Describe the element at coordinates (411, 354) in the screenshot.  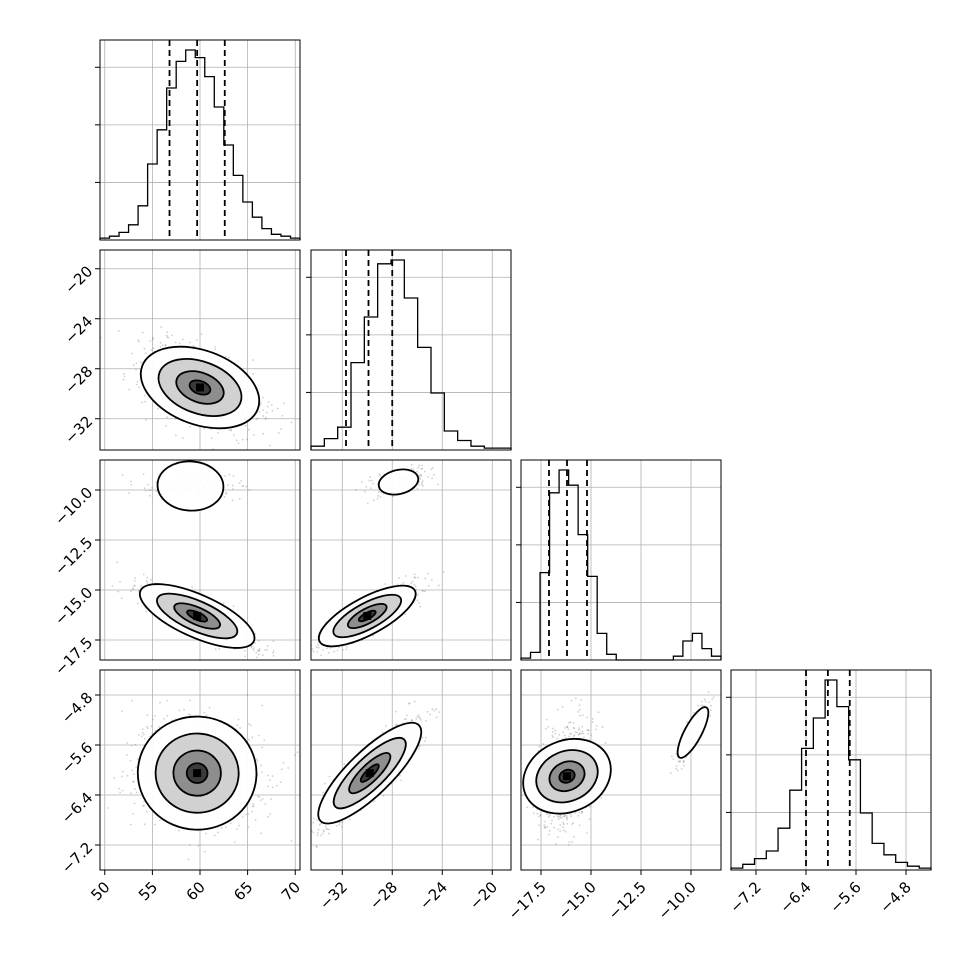
I see `histogram-step` at that location.